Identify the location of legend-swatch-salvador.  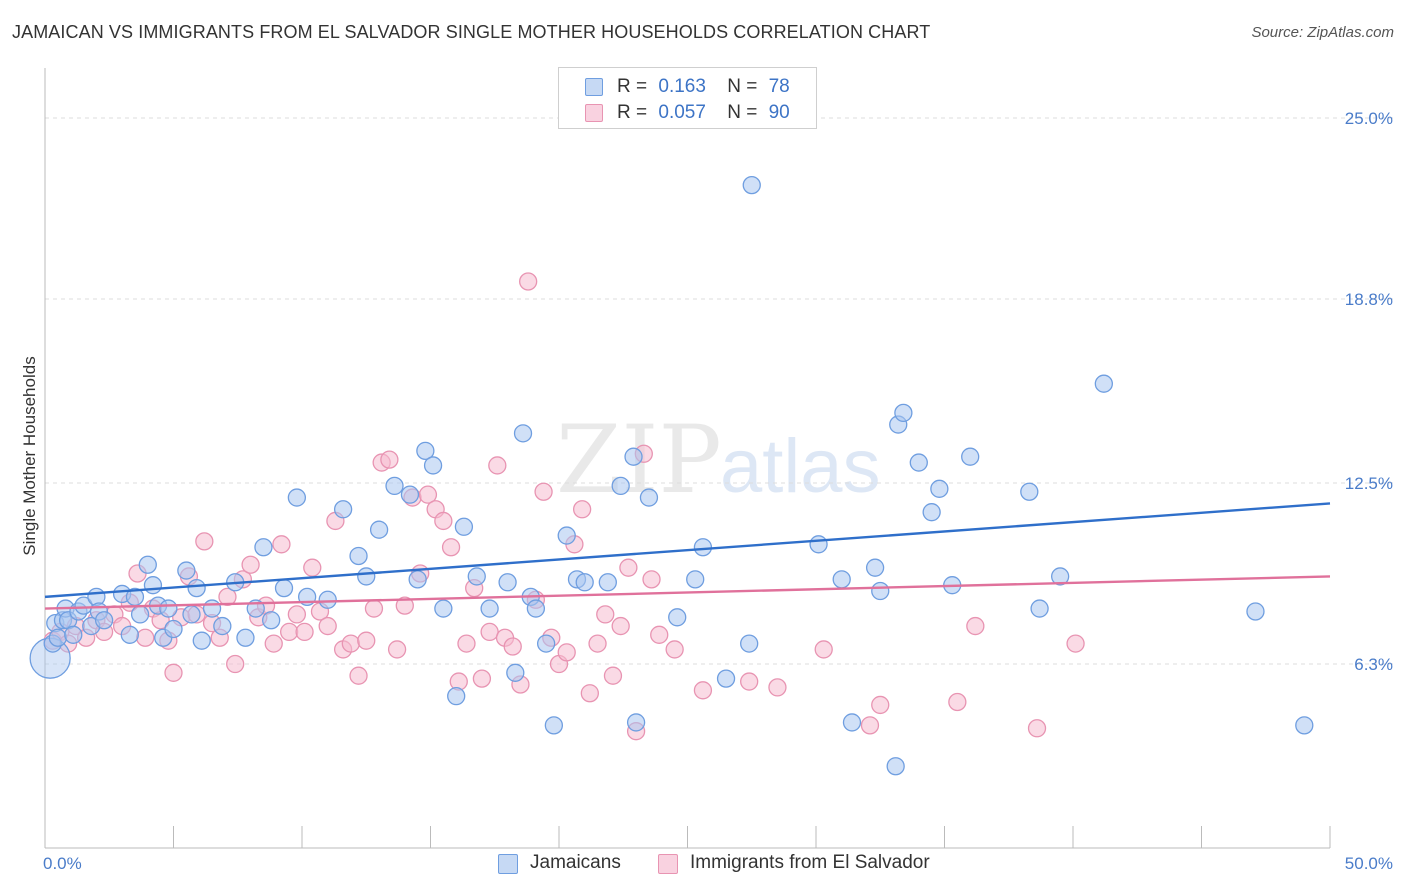
(594, 113).